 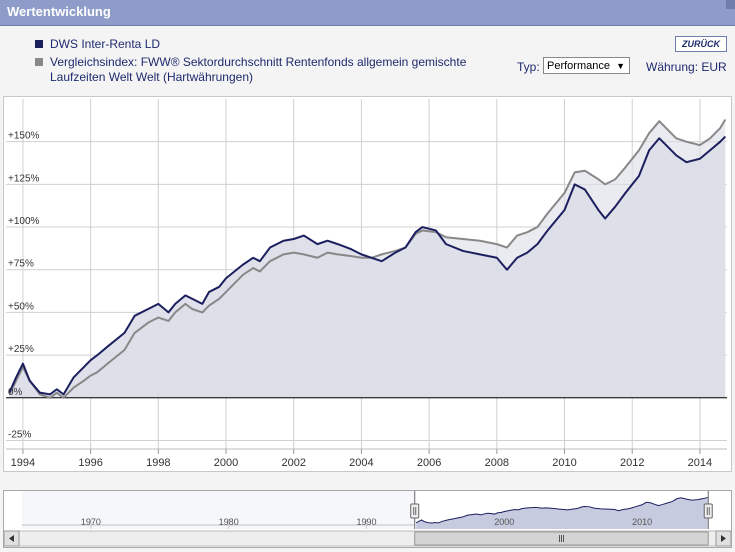 What do you see at coordinates (708, 511) in the screenshot?
I see `navigator-handle-right` at bounding box center [708, 511].